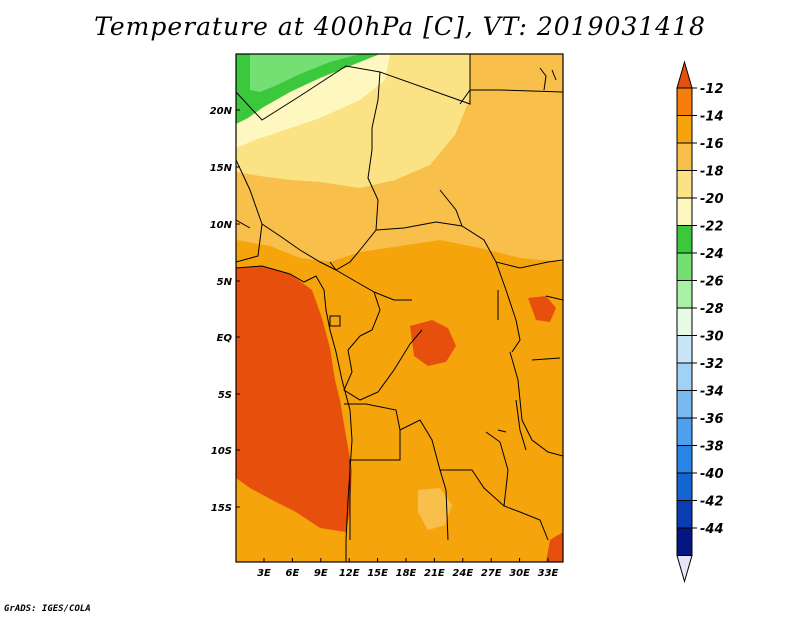 The image size is (800, 618). What do you see at coordinates (712, 529) in the screenshot?
I see `colorbar-label: -44` at bounding box center [712, 529].